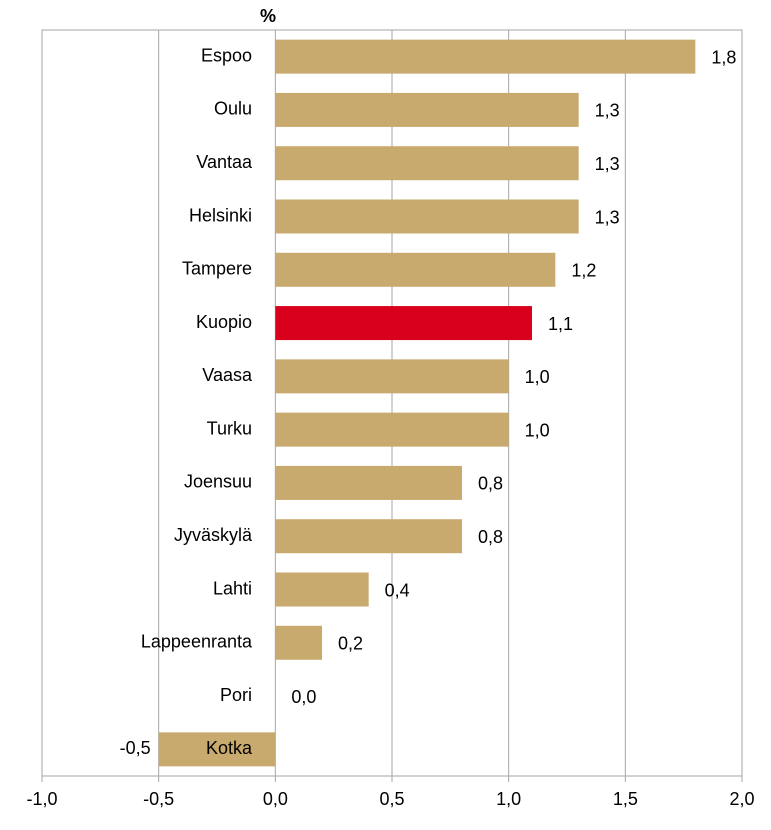  What do you see at coordinates (350, 644) in the screenshot?
I see `value-label: 0,2` at bounding box center [350, 644].